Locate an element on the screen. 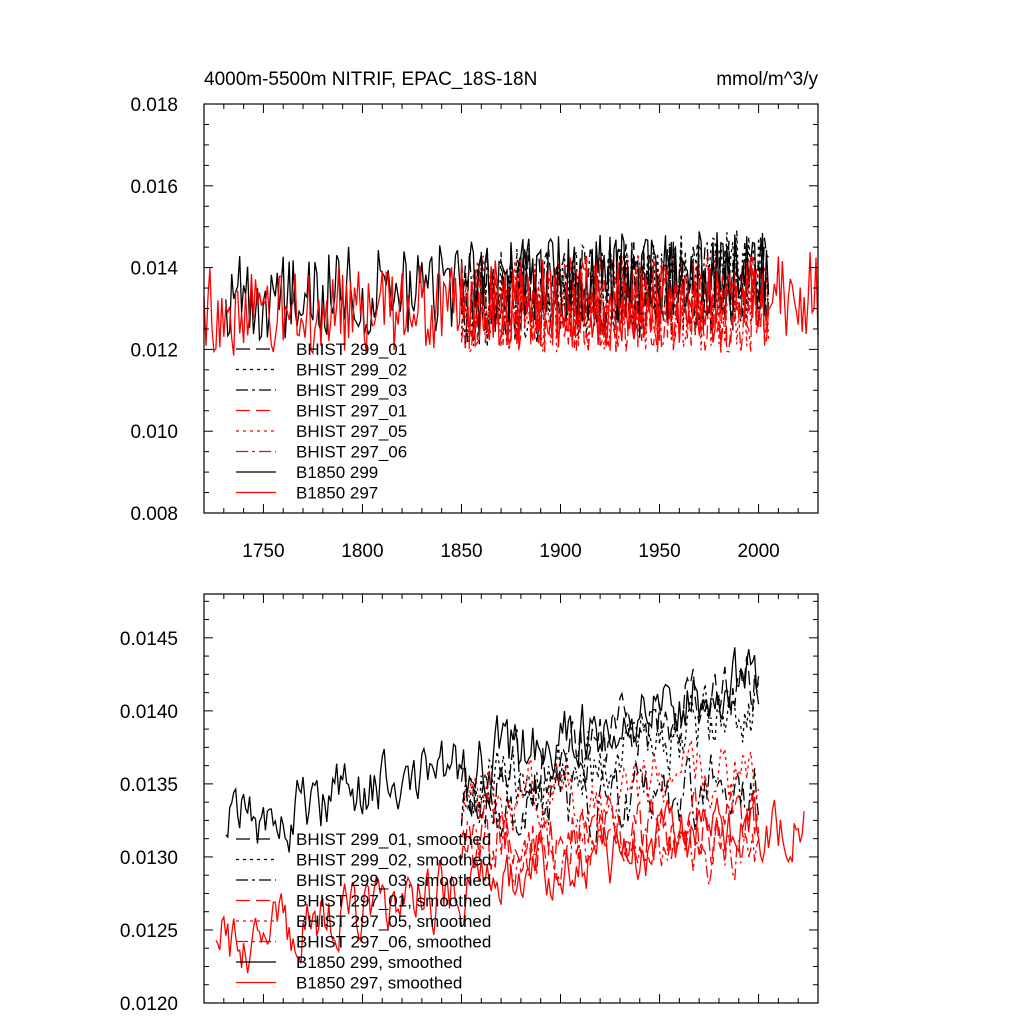  x-tick-label: 1850 is located at coordinates (461, 551).